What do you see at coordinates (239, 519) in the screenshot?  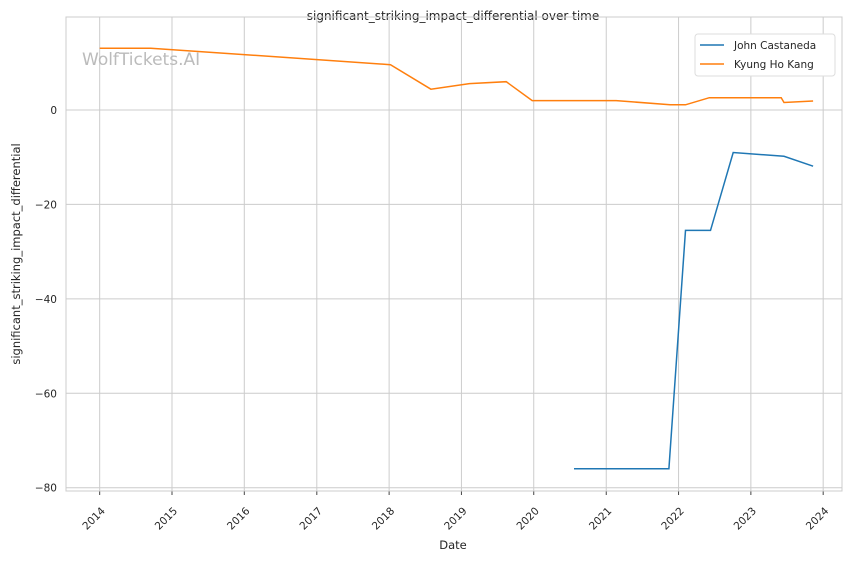 I see `x-tick-label: 2016` at bounding box center [239, 519].